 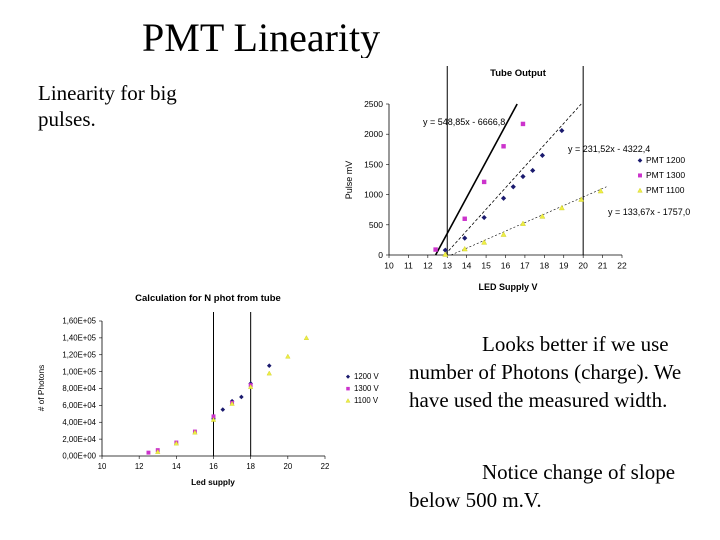 What do you see at coordinates (79, 338) in the screenshot?
I see `y-tick-label: 1,40E+05` at bounding box center [79, 338].